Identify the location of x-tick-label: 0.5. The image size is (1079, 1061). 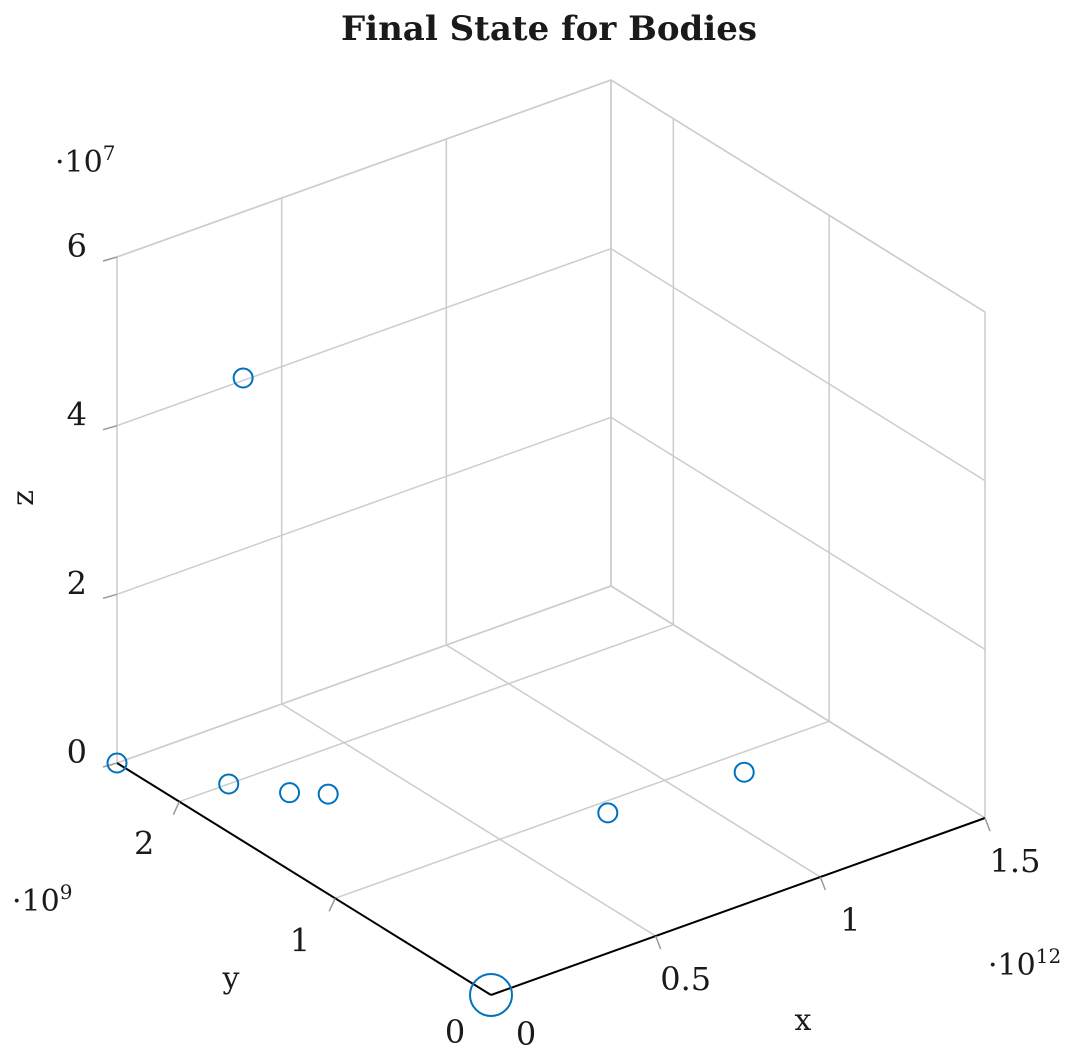
(685, 979).